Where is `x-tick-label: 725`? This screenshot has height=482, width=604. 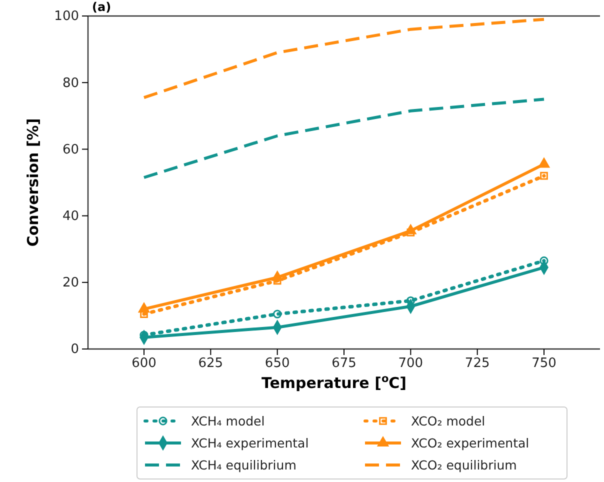 x-tick-label: 725 is located at coordinates (477, 364).